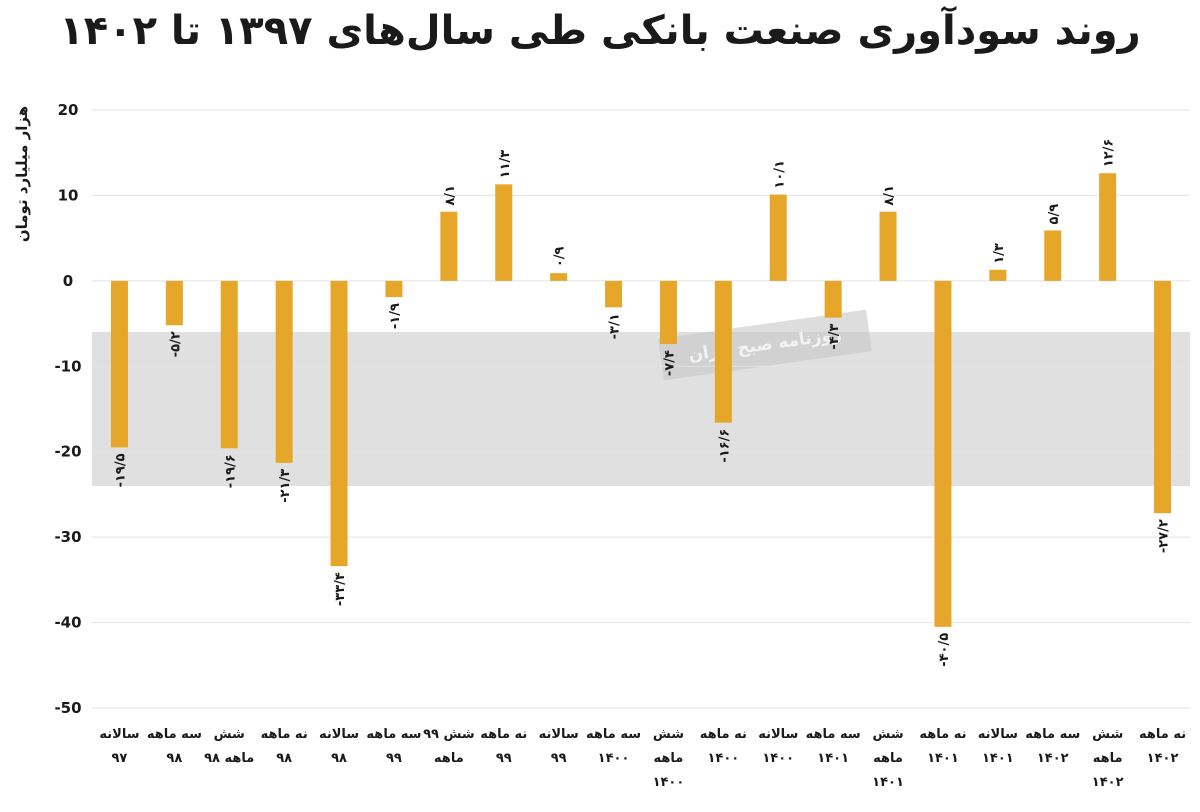 This screenshot has width=1200, height=812. I want to click on y-tick-label: -20, so click(67, 452).